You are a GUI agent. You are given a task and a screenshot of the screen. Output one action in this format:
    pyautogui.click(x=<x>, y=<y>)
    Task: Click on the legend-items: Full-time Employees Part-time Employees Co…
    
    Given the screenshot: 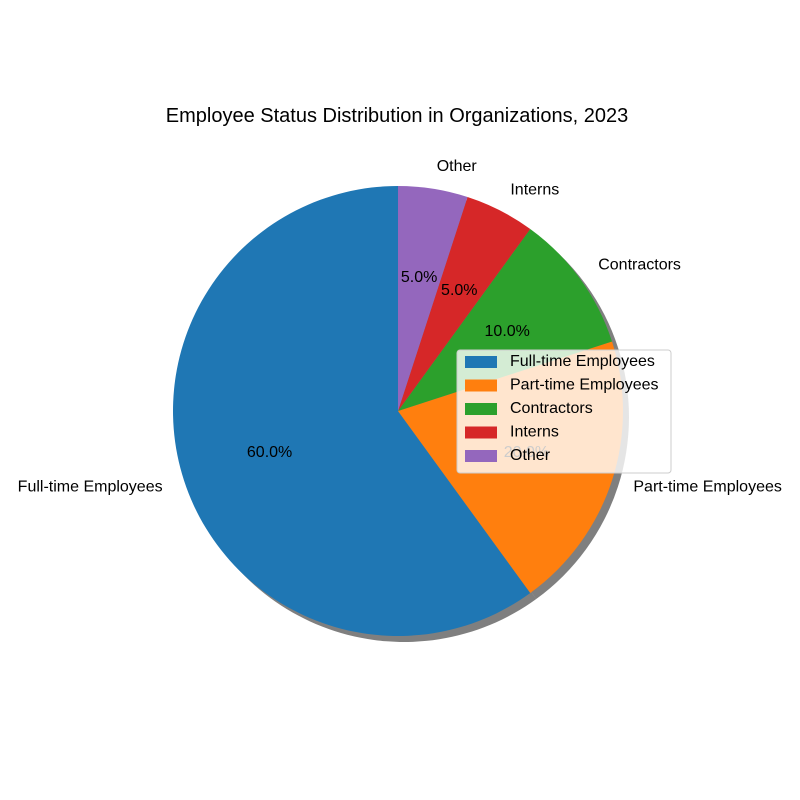 What is the action you would take?
    pyautogui.click(x=562, y=408)
    